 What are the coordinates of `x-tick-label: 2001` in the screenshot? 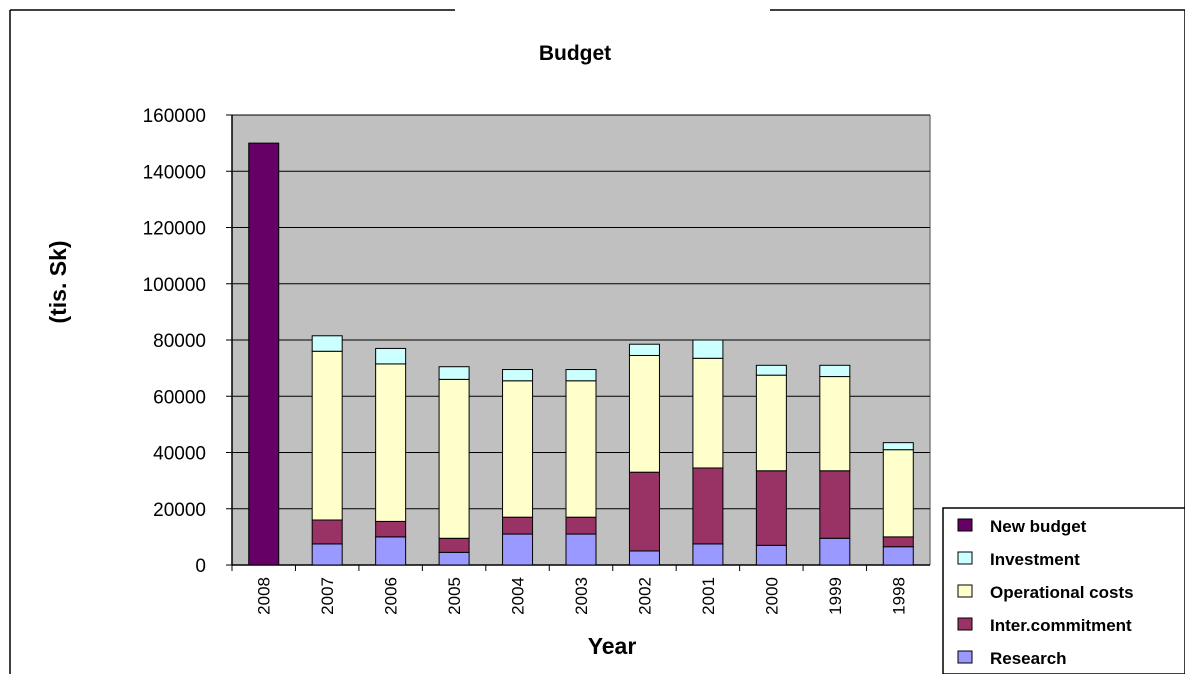 It's located at (708, 596).